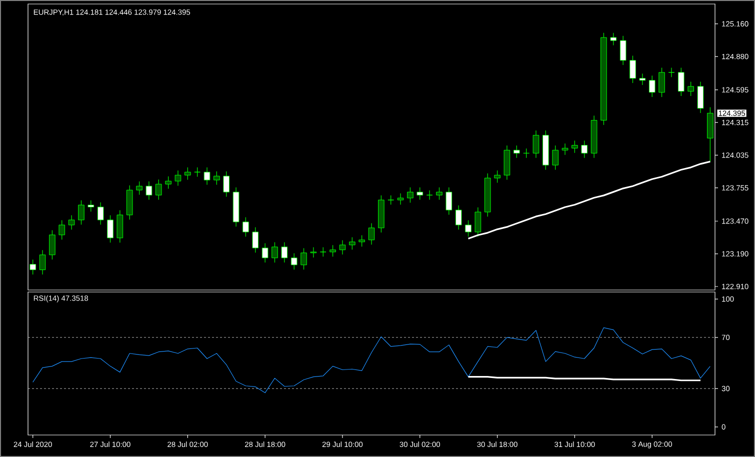 The height and width of the screenshot is (457, 755). What do you see at coordinates (371, 360) in the screenshot?
I see `line-series` at bounding box center [371, 360].